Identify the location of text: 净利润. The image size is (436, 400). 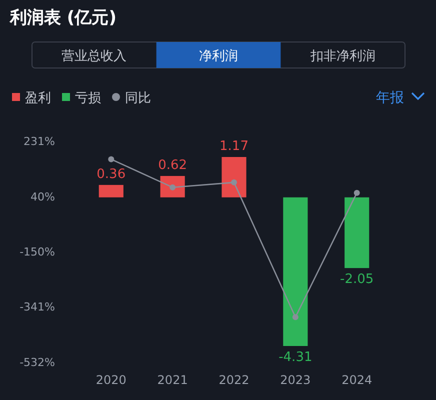
(218, 56).